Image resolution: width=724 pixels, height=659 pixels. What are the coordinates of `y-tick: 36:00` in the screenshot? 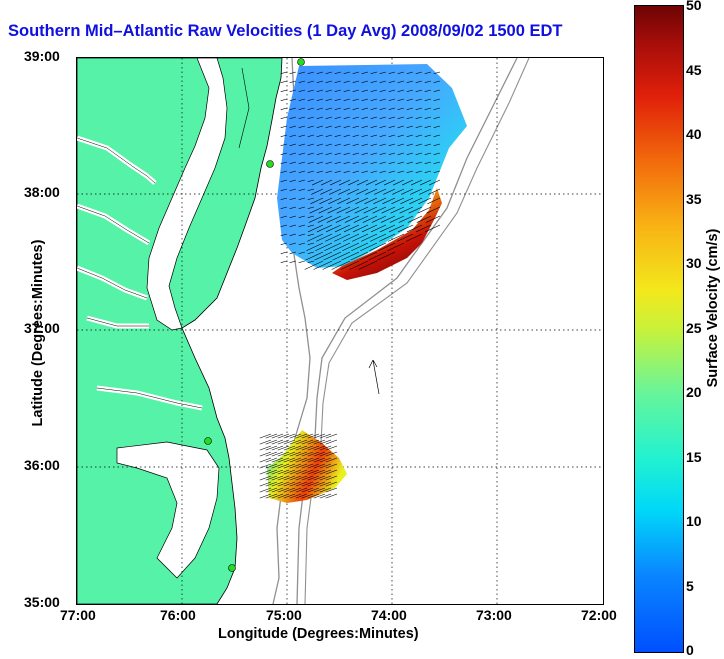 It's located at (42, 465).